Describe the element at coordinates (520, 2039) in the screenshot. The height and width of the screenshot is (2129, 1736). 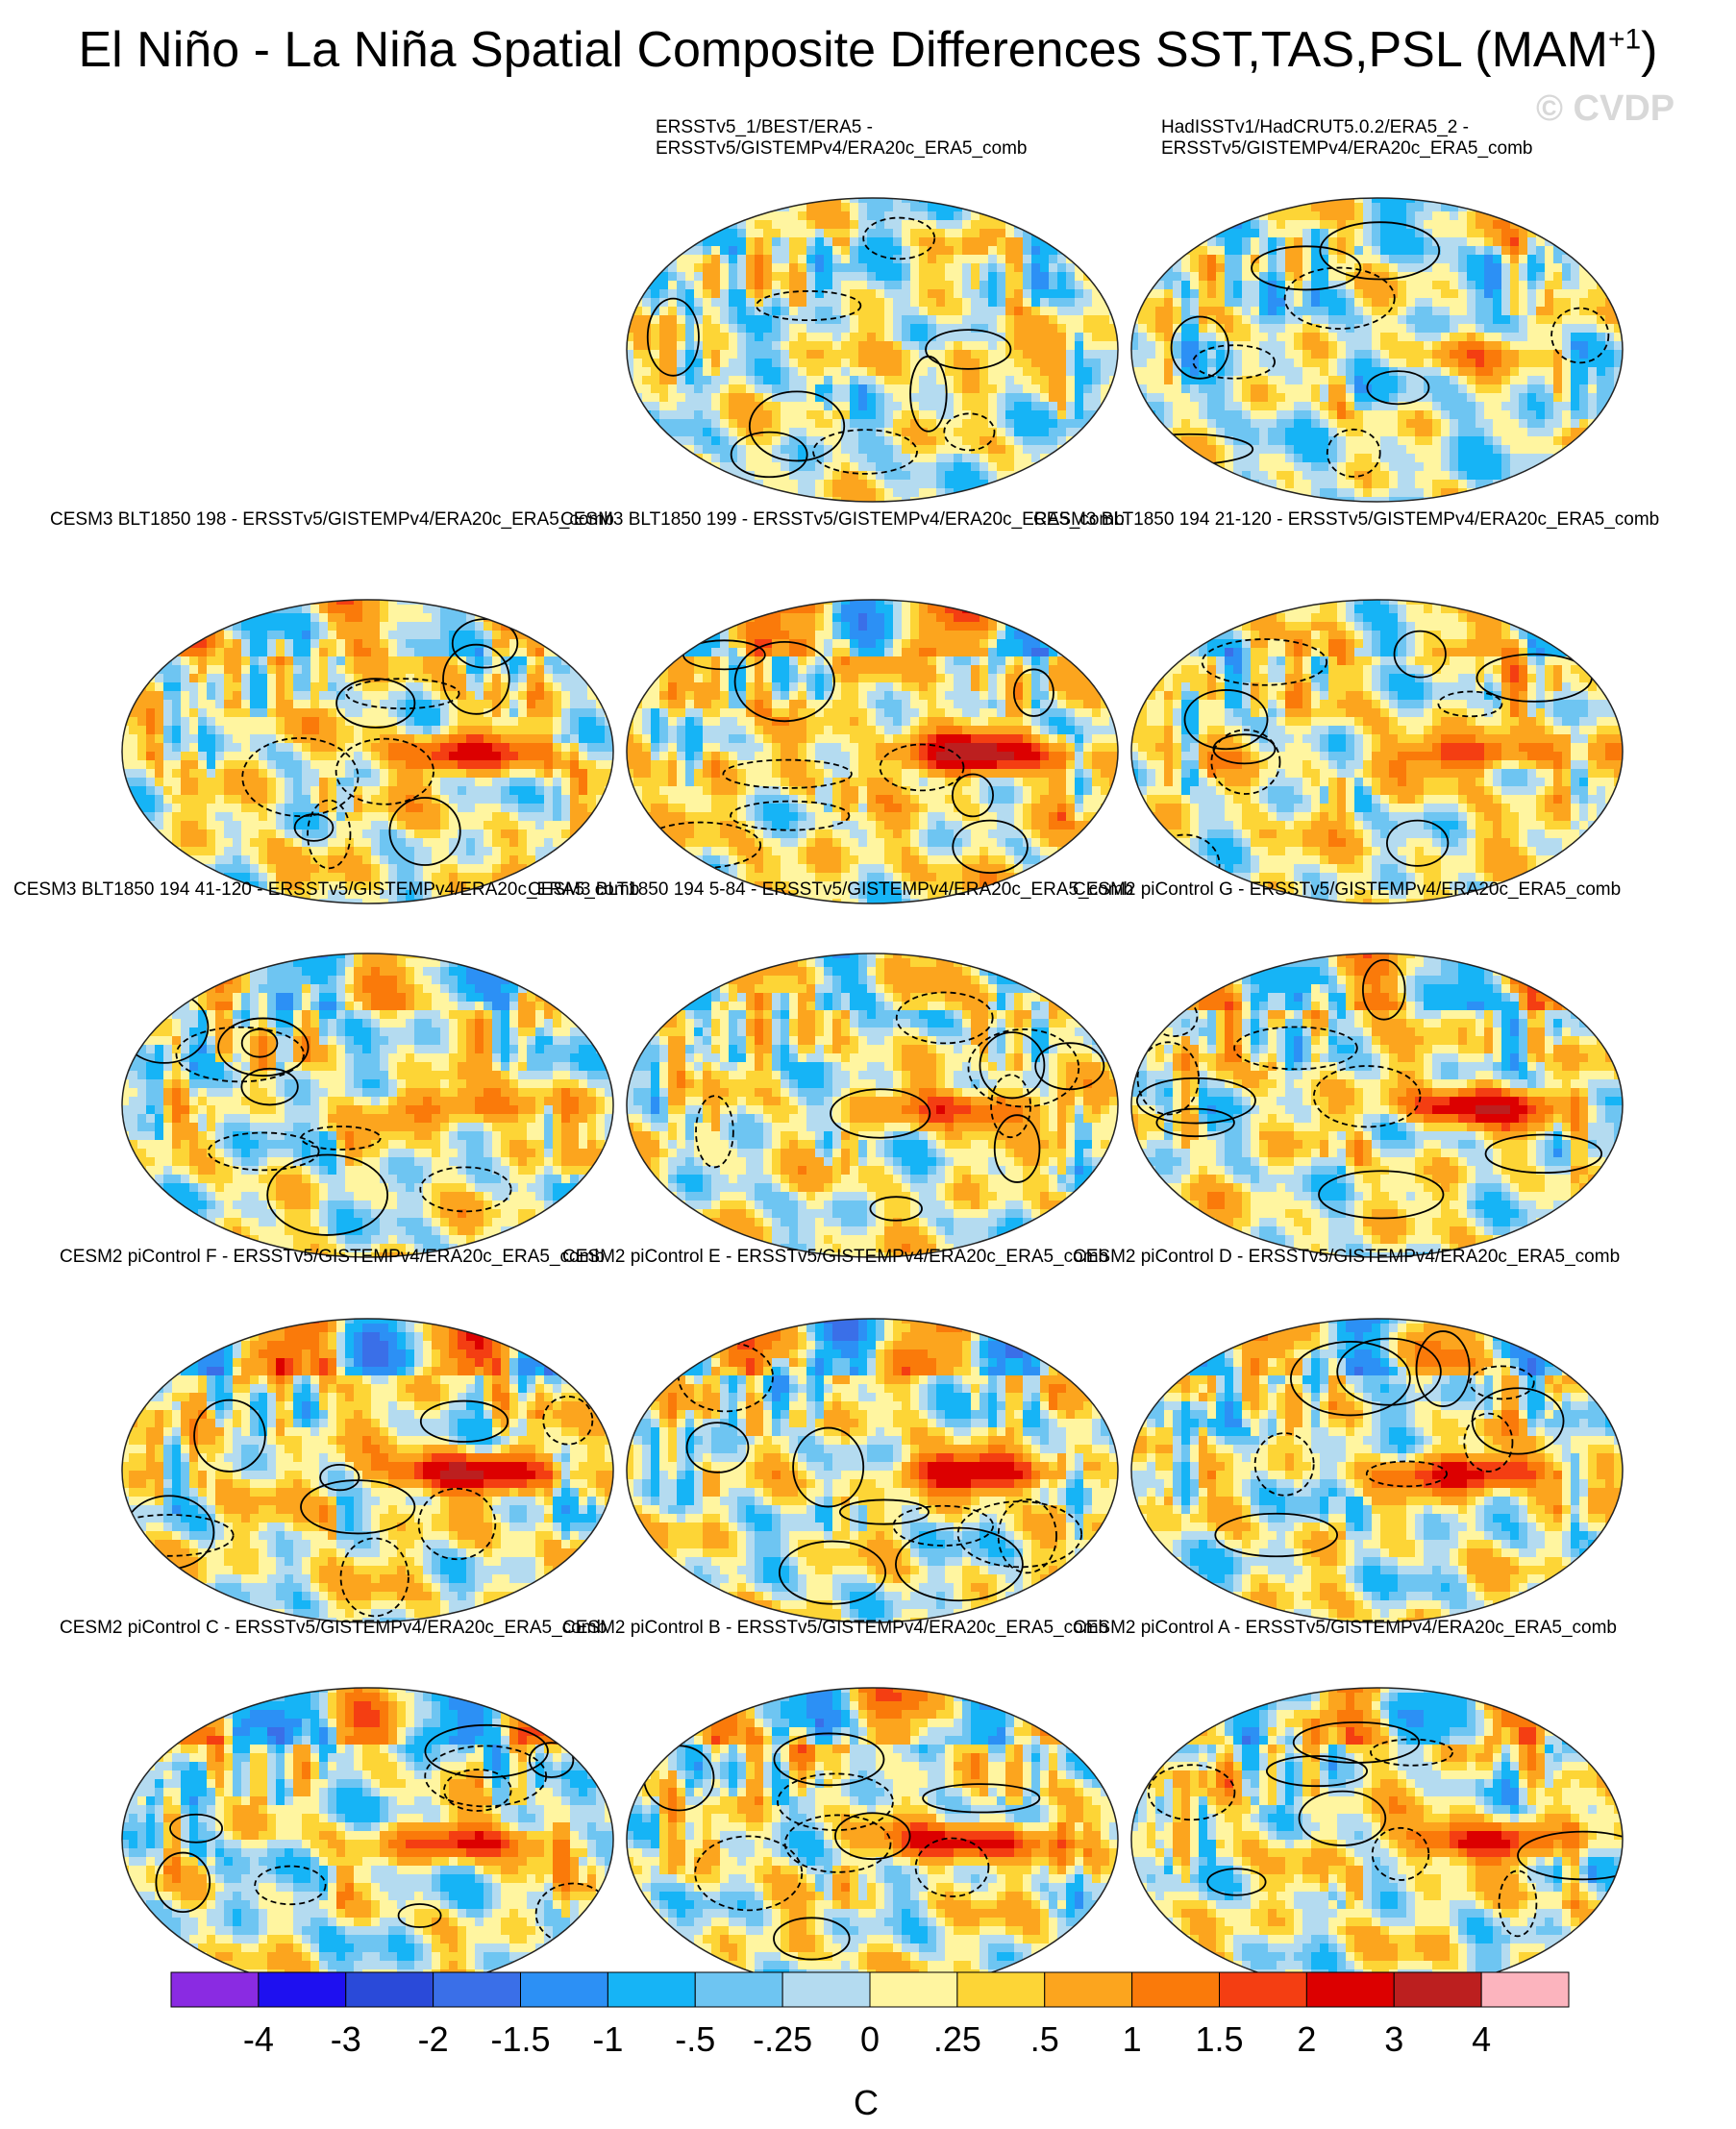
I see `colorbar-tick-label: -1.5` at that location.